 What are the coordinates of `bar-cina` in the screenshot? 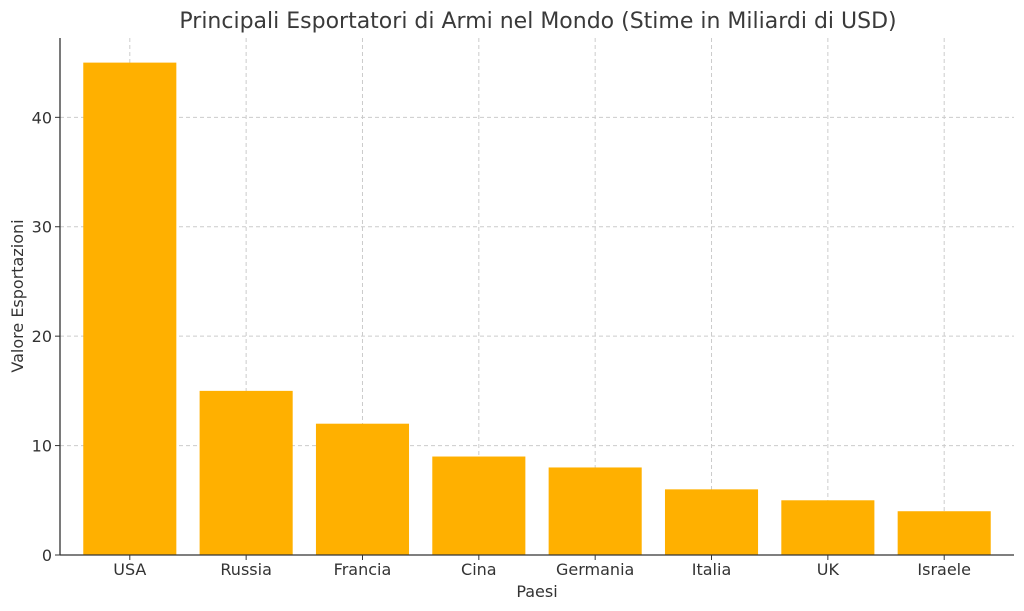 It's located at (479, 505).